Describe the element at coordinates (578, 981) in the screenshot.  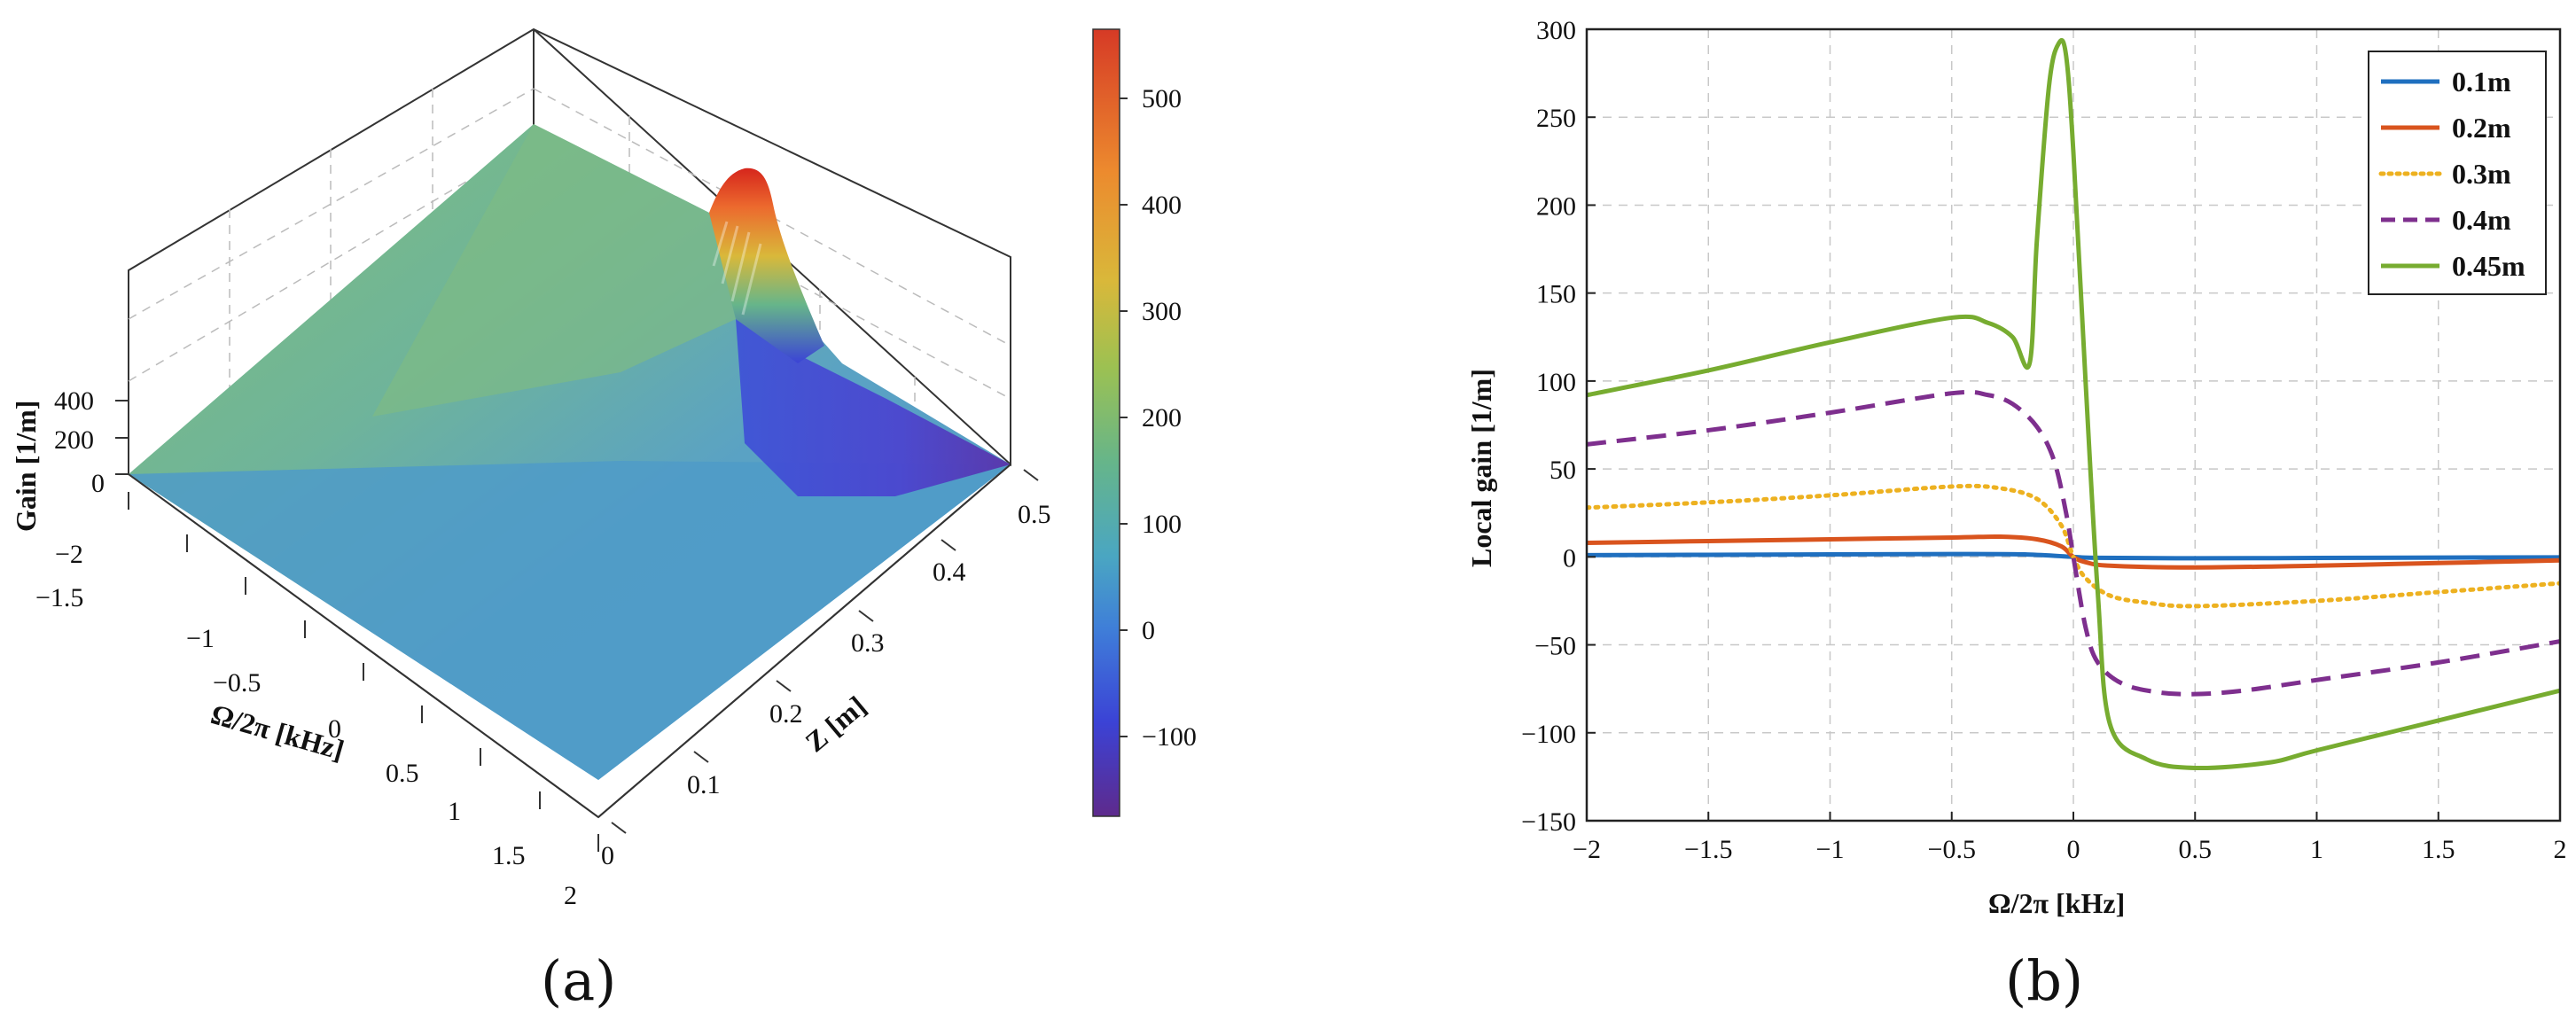
I see `panel-a-label: (a)` at that location.